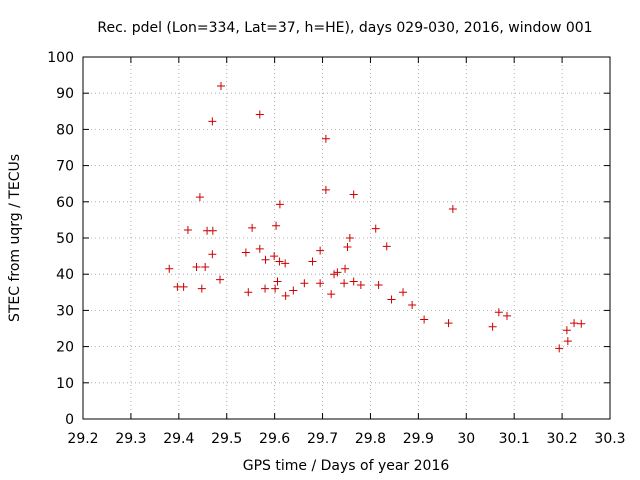  Describe the element at coordinates (418, 439) in the screenshot. I see `x-tick-label: 29.9` at that location.